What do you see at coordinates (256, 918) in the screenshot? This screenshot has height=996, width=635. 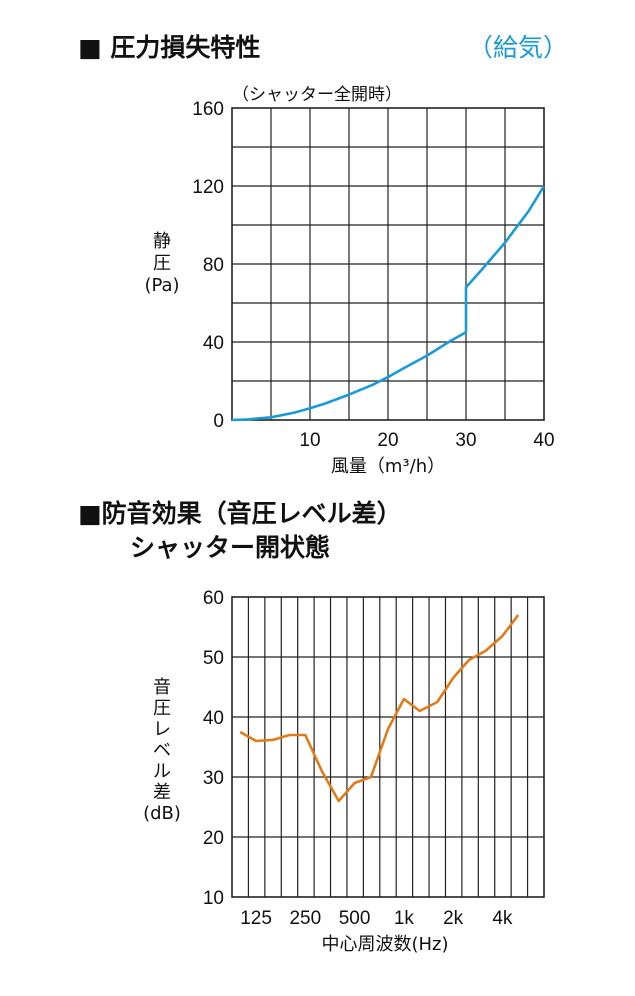 I see `chart2-x-tick-label: 125` at bounding box center [256, 918].